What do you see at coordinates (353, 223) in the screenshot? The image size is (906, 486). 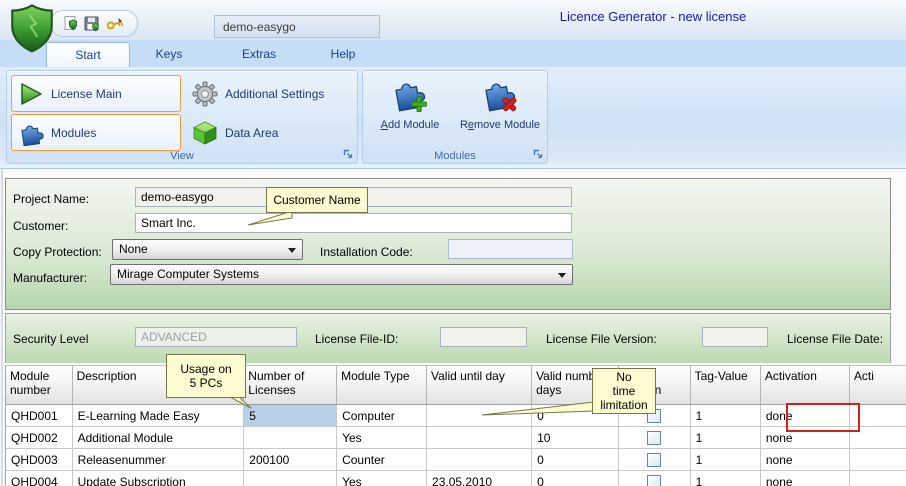 I see `customer-field: Smart Inc.` at bounding box center [353, 223].